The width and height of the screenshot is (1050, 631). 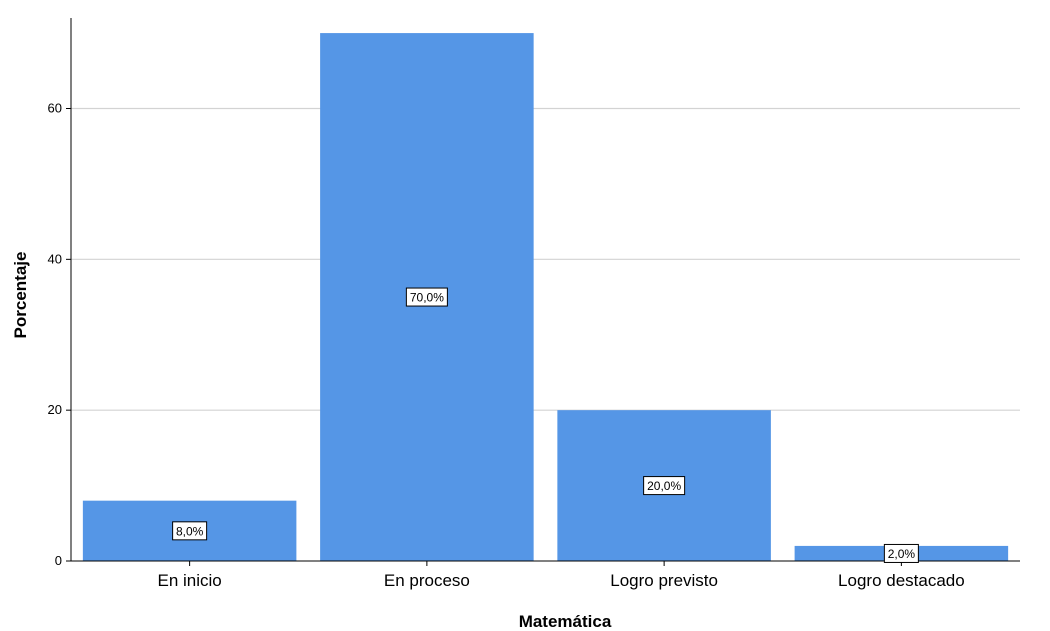 What do you see at coordinates (427, 580) in the screenshot?
I see `x-tick-label: En proceso` at bounding box center [427, 580].